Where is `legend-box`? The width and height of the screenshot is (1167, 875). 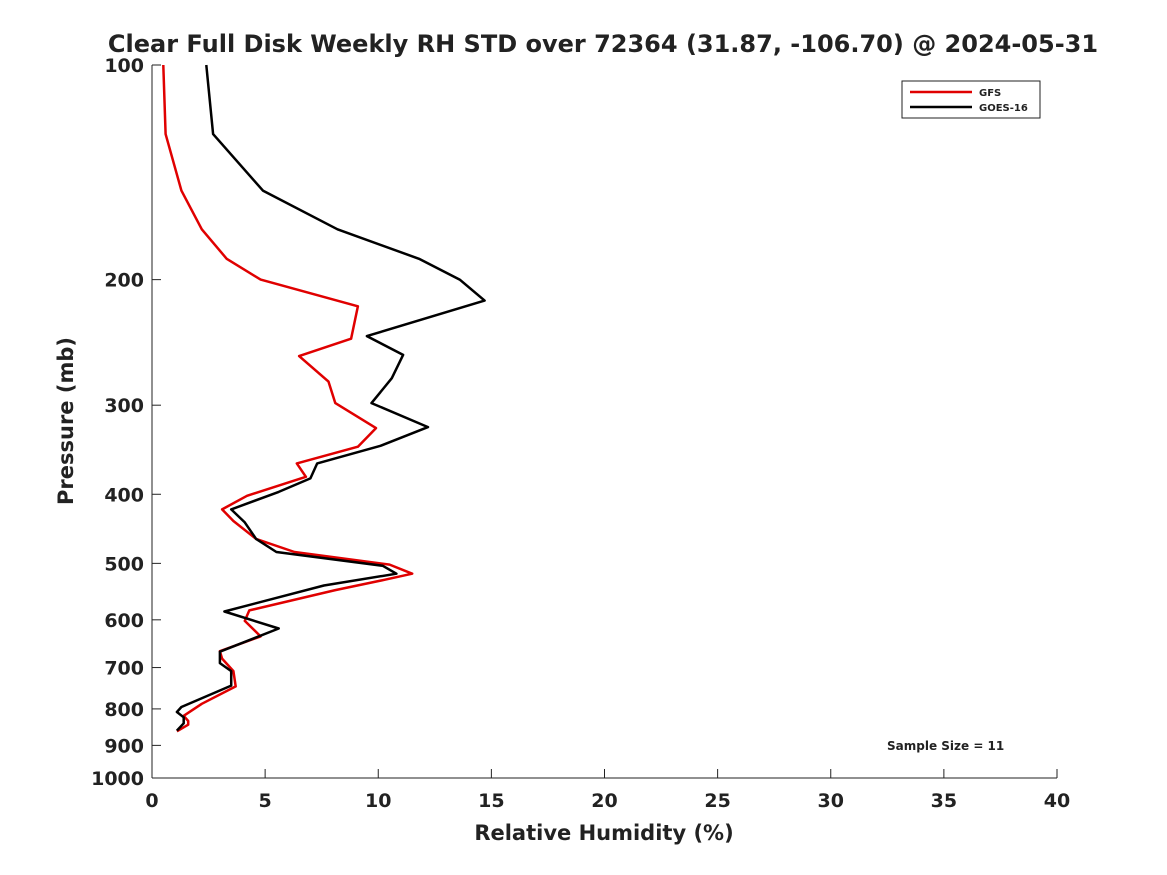 legend-box is located at coordinates (971, 99).